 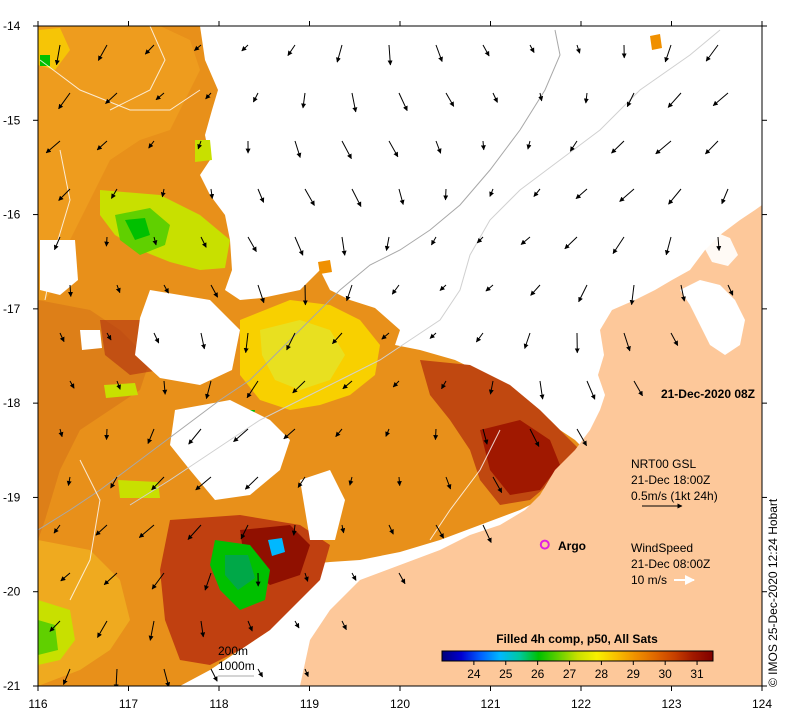 I want to click on credit-label: © IMOS 25-Dec-2020 12:24 Hobart, so click(x=773, y=592).